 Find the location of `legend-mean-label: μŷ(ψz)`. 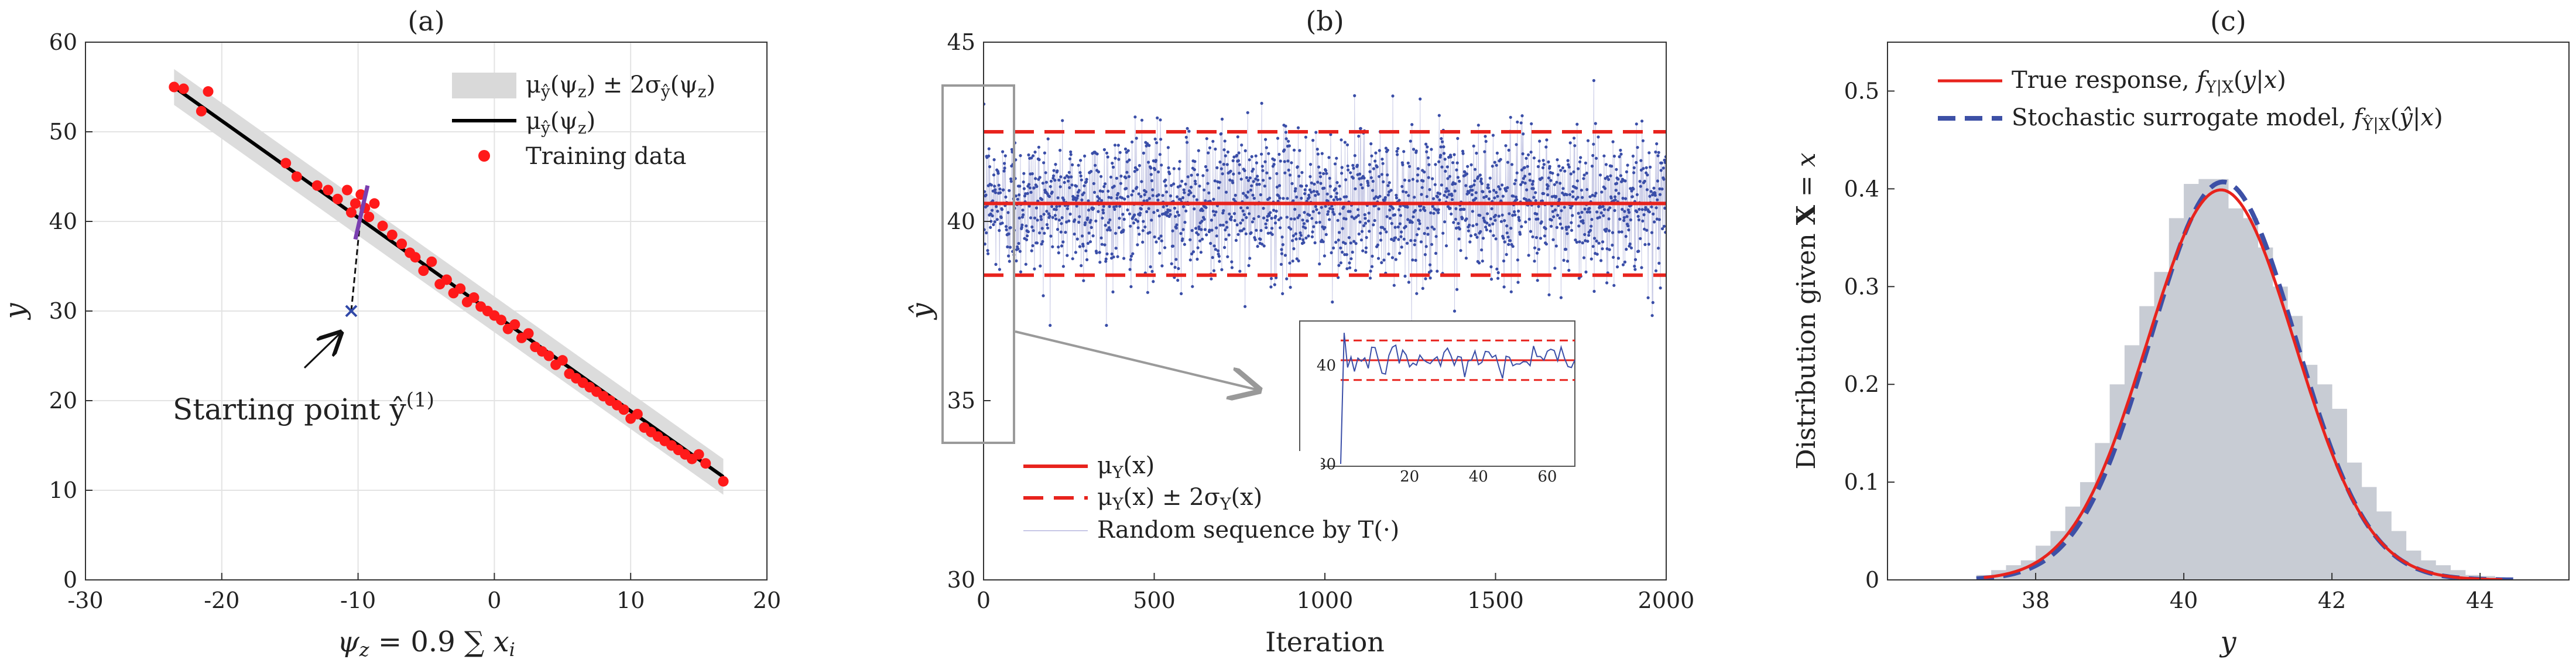

legend-mean-label: μŷ(ψz) is located at coordinates (560, 123).